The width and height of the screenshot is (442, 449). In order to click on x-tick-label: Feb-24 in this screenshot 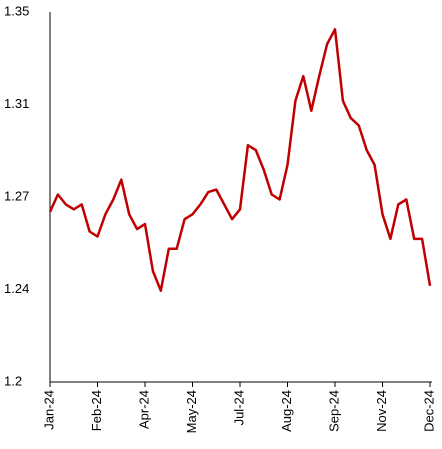, I will do `click(96, 410)`.